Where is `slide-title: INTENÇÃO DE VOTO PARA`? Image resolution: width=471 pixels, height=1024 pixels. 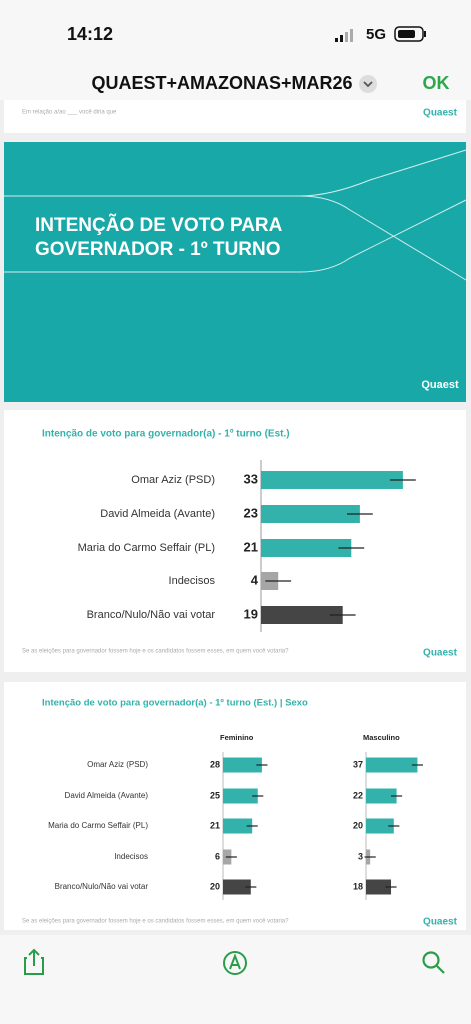 slide-title: INTENÇÃO DE VOTO PARA is located at coordinates (159, 225).